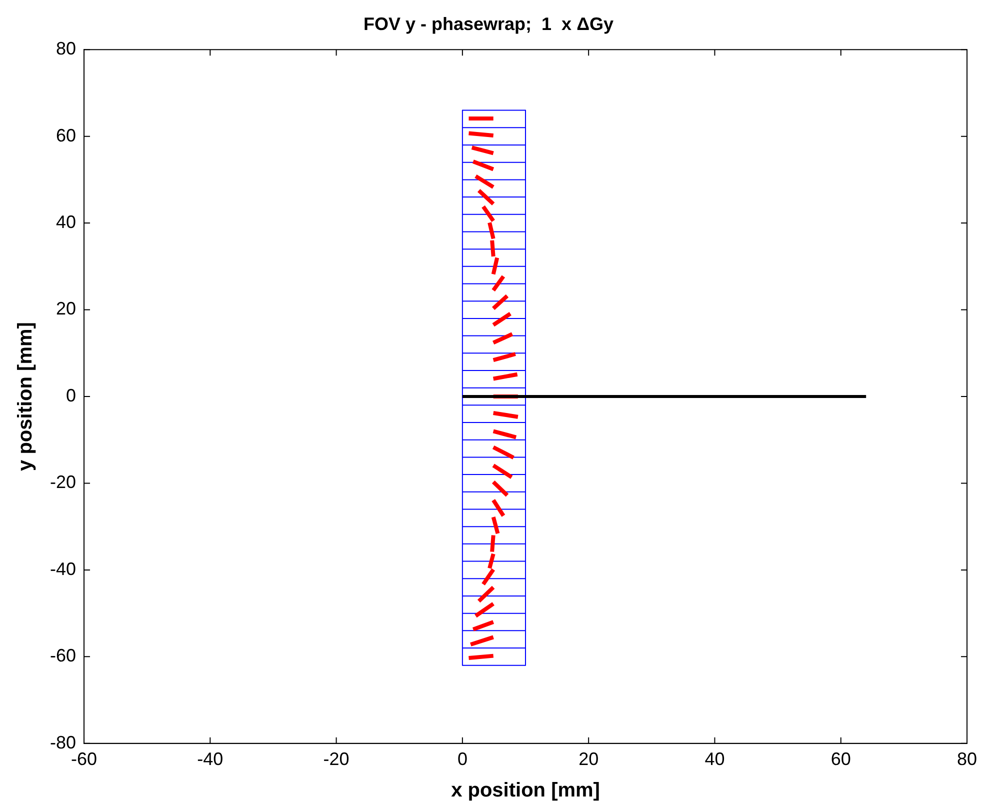 The height and width of the screenshot is (811, 985). Describe the element at coordinates (63, 656) in the screenshot. I see `y-tick-label: -60` at that location.